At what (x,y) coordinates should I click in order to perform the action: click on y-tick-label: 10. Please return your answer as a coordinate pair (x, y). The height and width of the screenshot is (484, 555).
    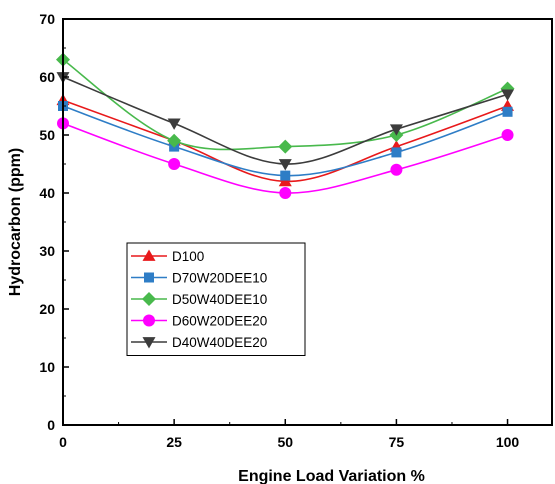
    Looking at the image, I should click on (47, 367).